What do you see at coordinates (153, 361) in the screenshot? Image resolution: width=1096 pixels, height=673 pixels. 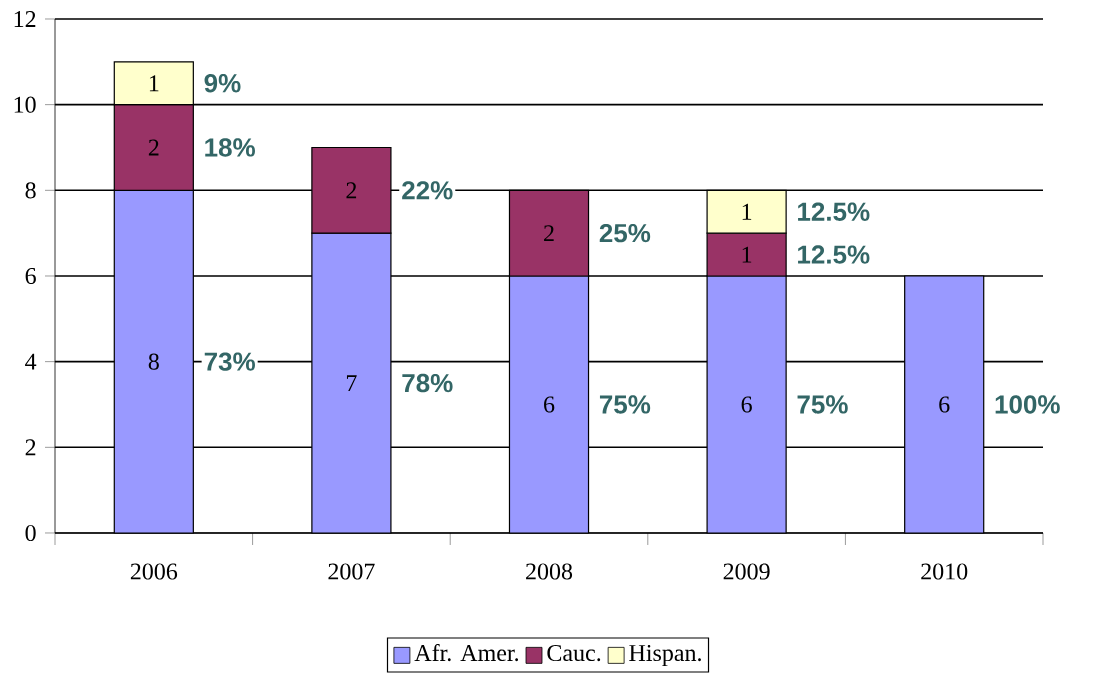 I see `data-label: 8` at bounding box center [153, 361].